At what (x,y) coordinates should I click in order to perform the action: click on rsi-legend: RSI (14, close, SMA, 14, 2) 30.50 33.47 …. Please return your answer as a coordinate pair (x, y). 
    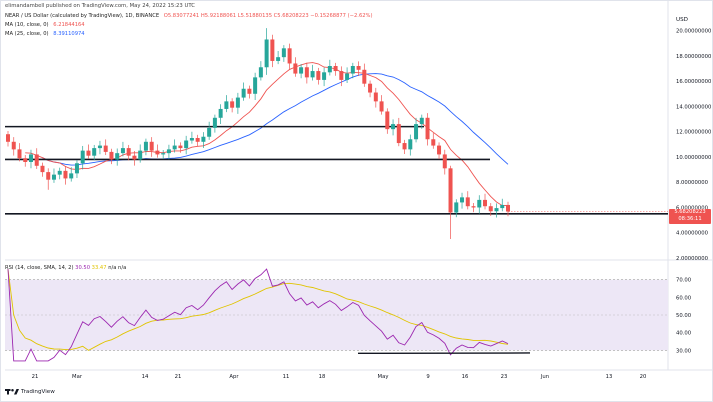
    Looking at the image, I should click on (65, 268).